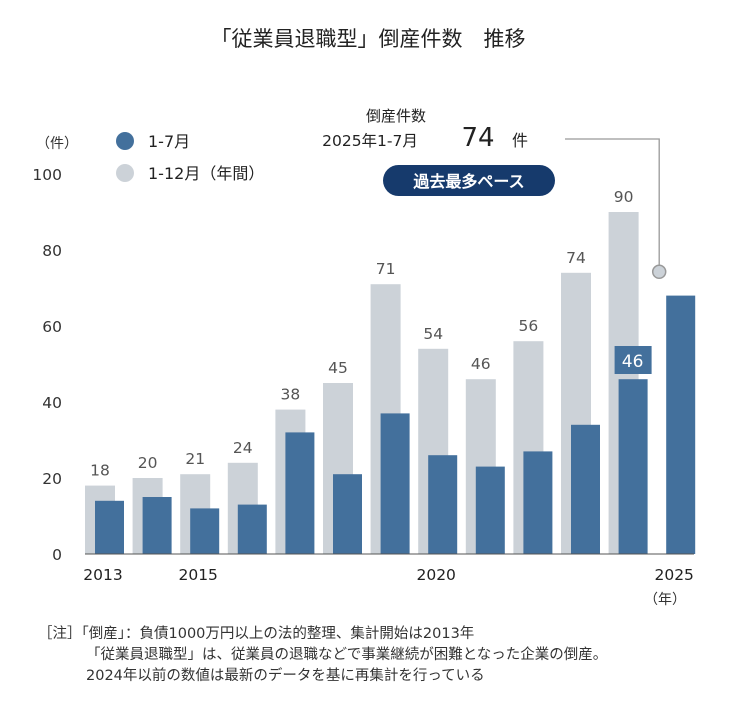 This screenshot has width=737, height=705. Describe the element at coordinates (195, 459) in the screenshot. I see `data-label-annual-2015: 21` at that location.